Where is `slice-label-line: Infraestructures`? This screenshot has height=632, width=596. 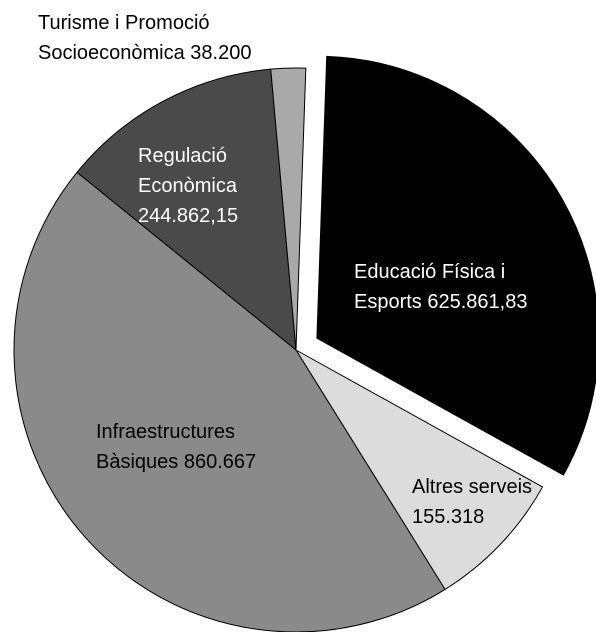 slice-label-line: Infraestructures is located at coordinates (165, 432).